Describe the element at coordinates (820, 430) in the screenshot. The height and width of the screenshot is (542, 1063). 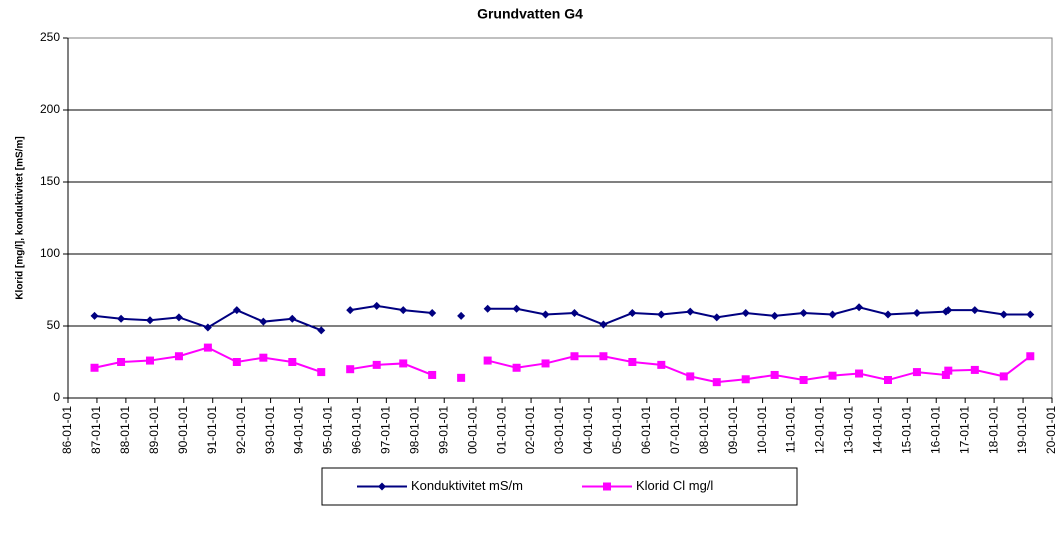
I see `x-tick-label: 12-01-01` at that location.